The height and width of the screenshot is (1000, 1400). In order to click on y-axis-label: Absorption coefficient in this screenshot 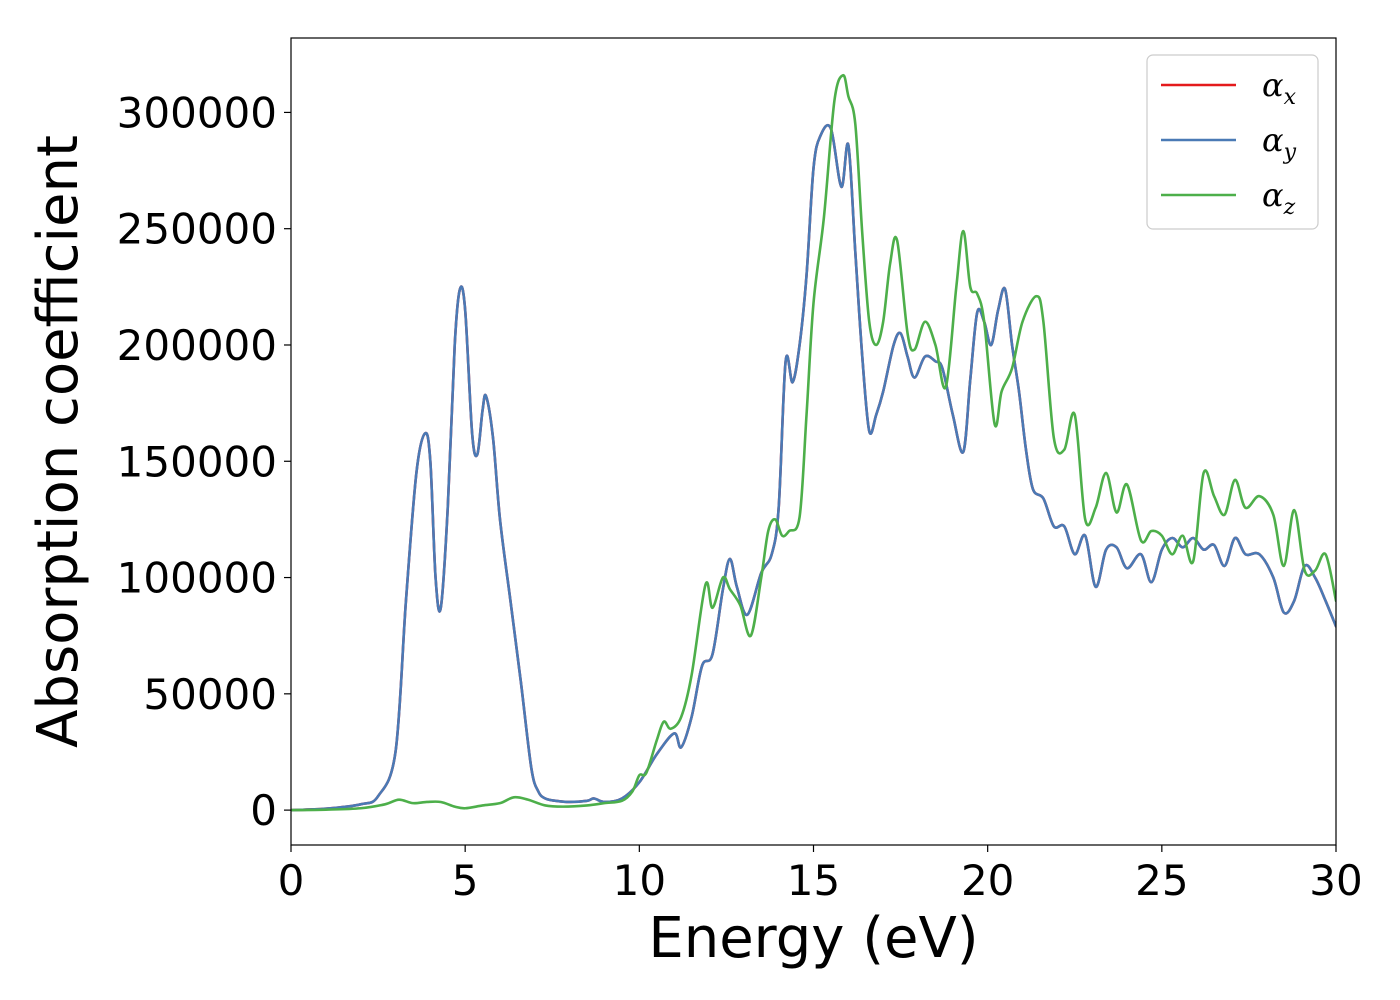, I will do `click(58, 441)`.